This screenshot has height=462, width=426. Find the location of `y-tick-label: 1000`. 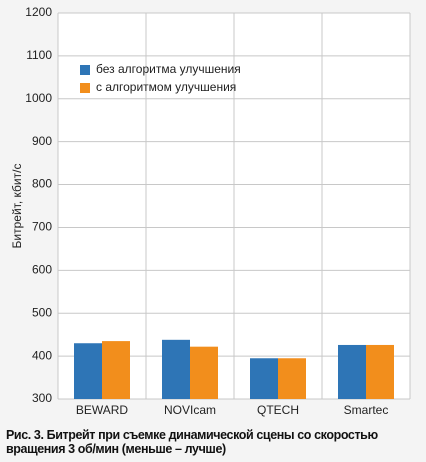

y-tick-label: 1000 is located at coordinates (38, 98).